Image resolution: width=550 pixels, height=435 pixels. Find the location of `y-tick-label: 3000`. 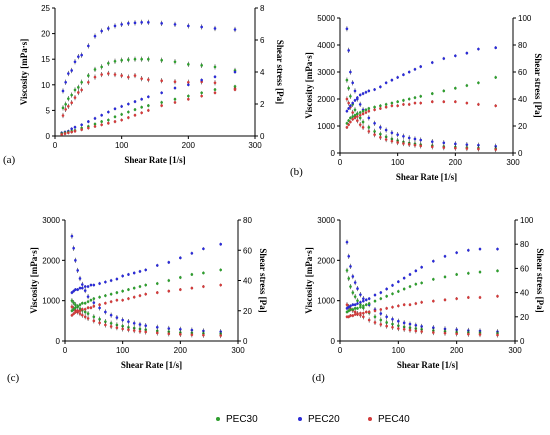

y-tick-label: 3000 is located at coordinates (326, 72).